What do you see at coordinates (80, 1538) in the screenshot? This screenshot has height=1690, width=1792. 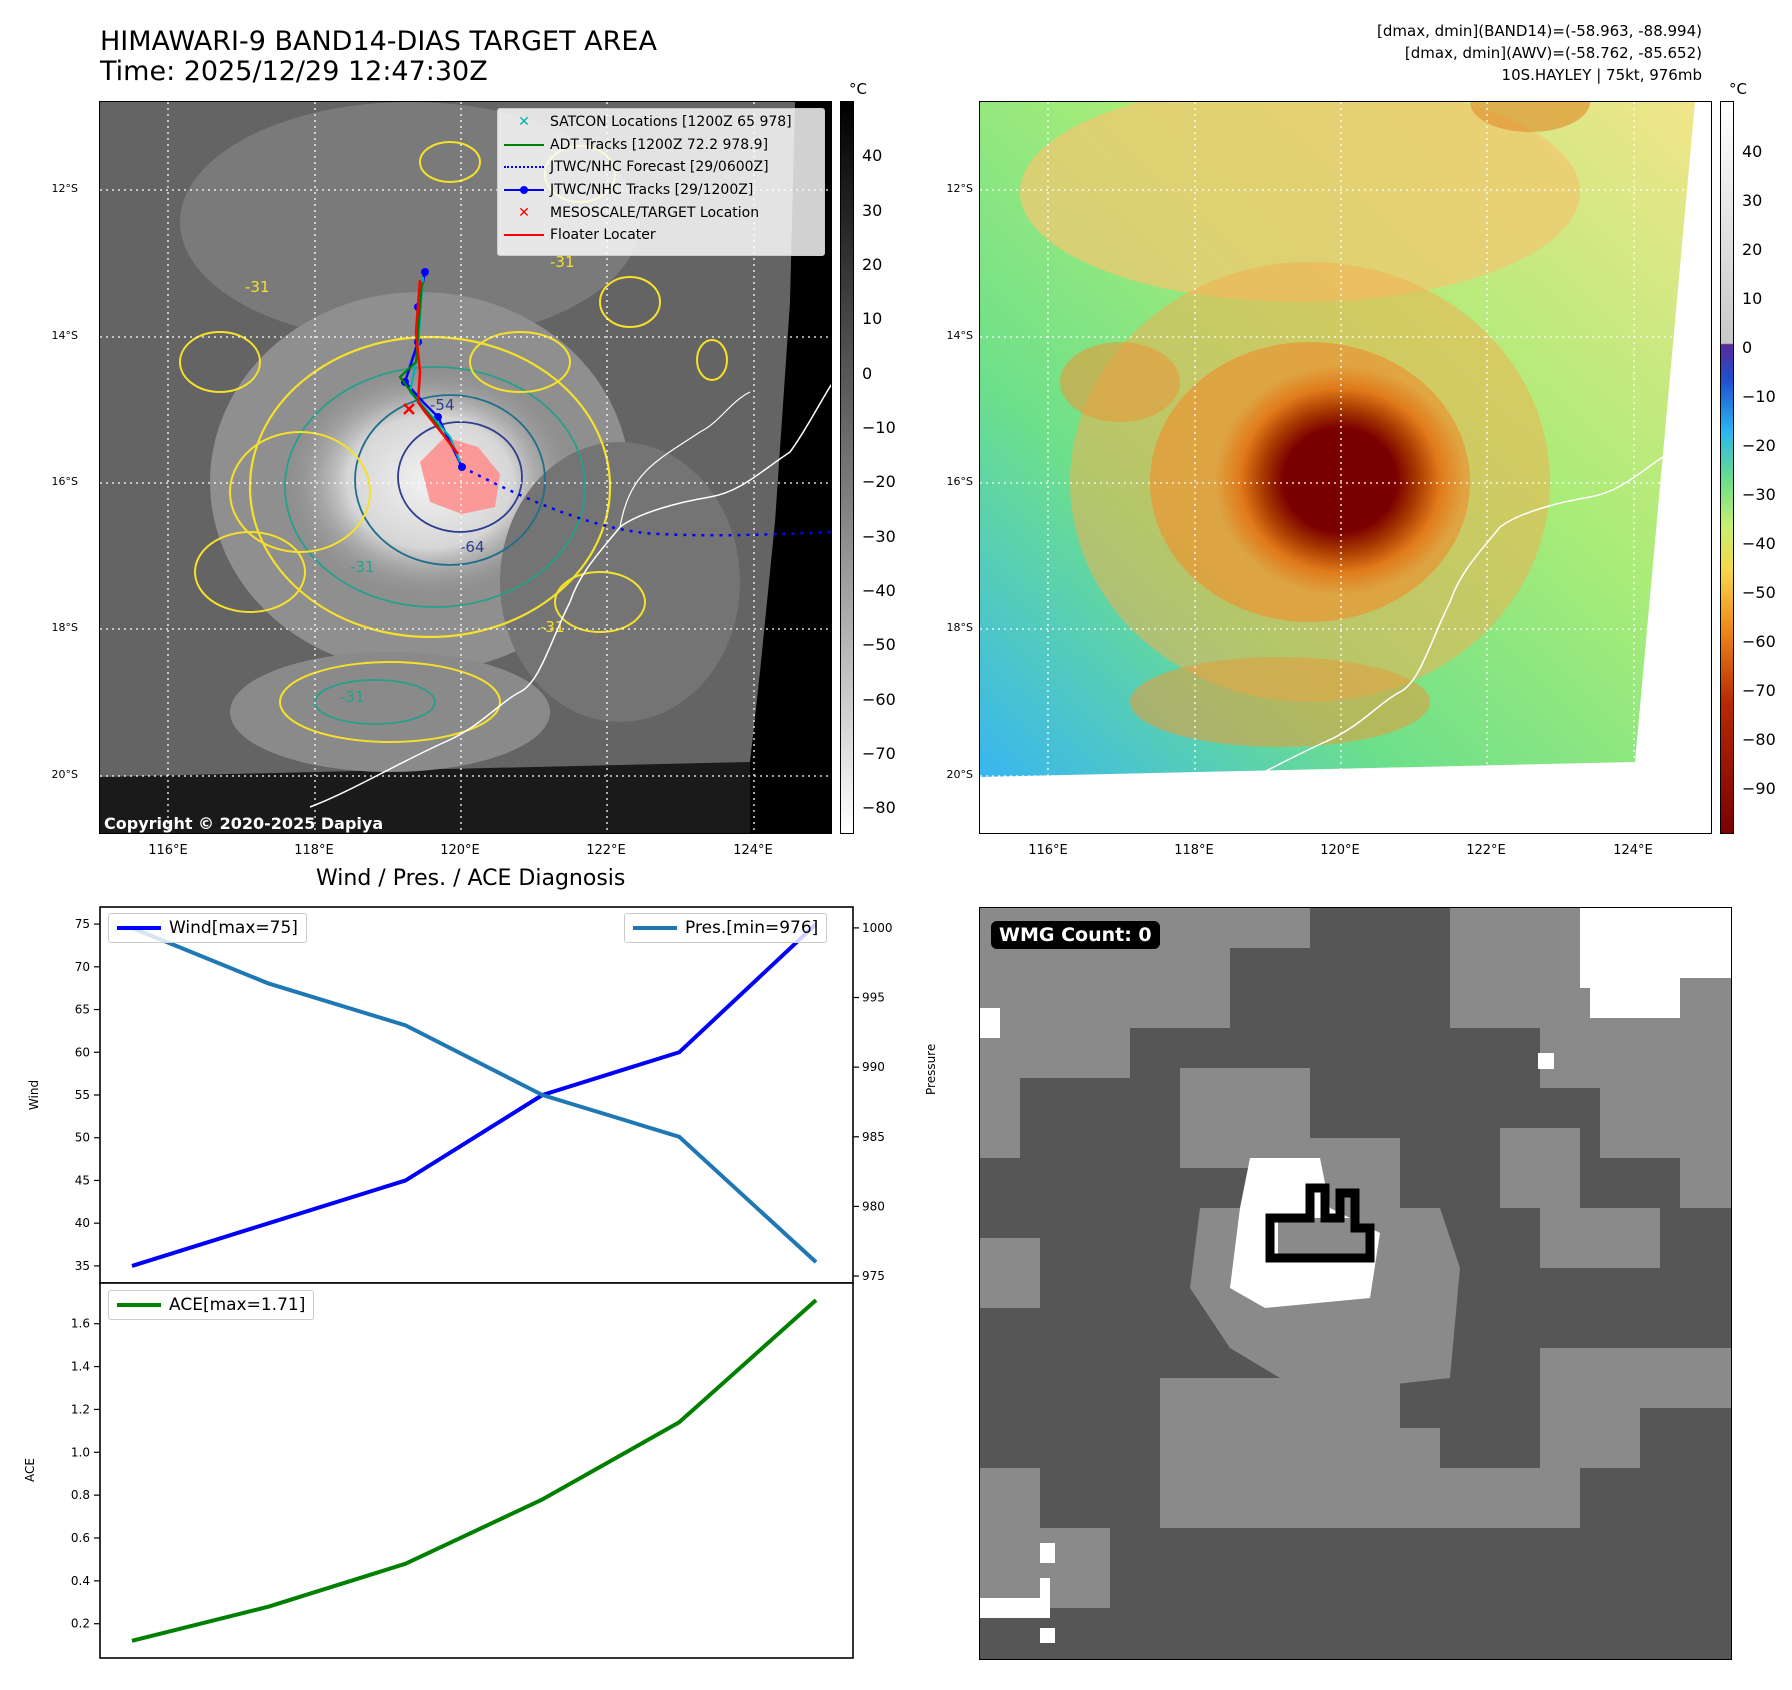 I see `ace-tick-label: 0.6` at bounding box center [80, 1538].